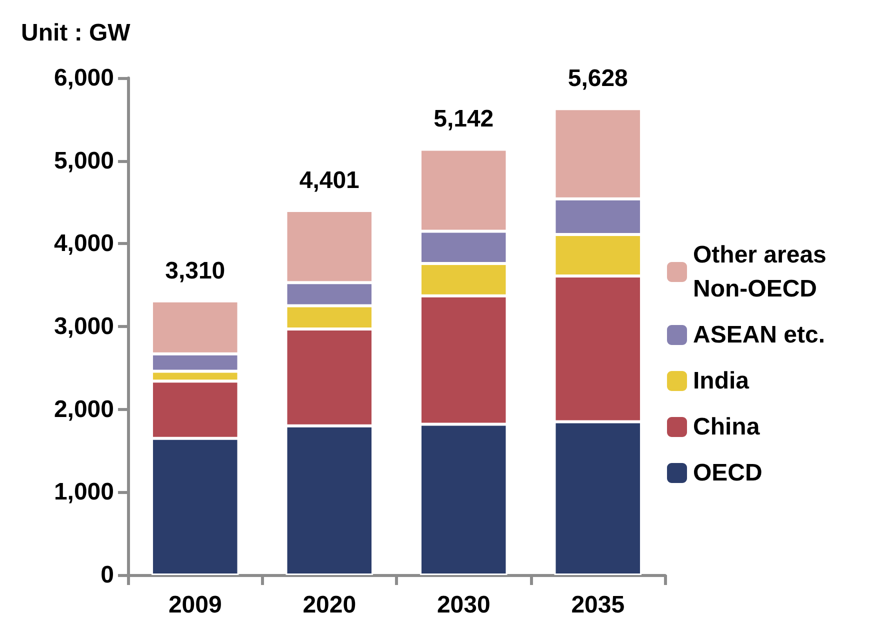 The image size is (888, 629). I want to click on x-tick-label: 2009, so click(195, 605).